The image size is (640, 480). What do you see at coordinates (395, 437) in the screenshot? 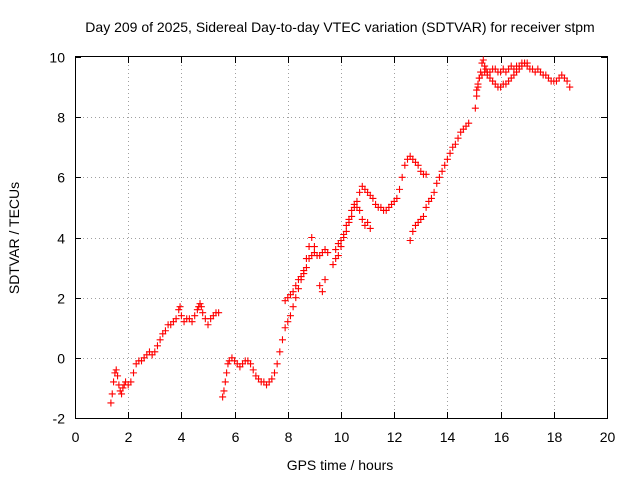
I see `x-tick-label: 12` at bounding box center [395, 437].